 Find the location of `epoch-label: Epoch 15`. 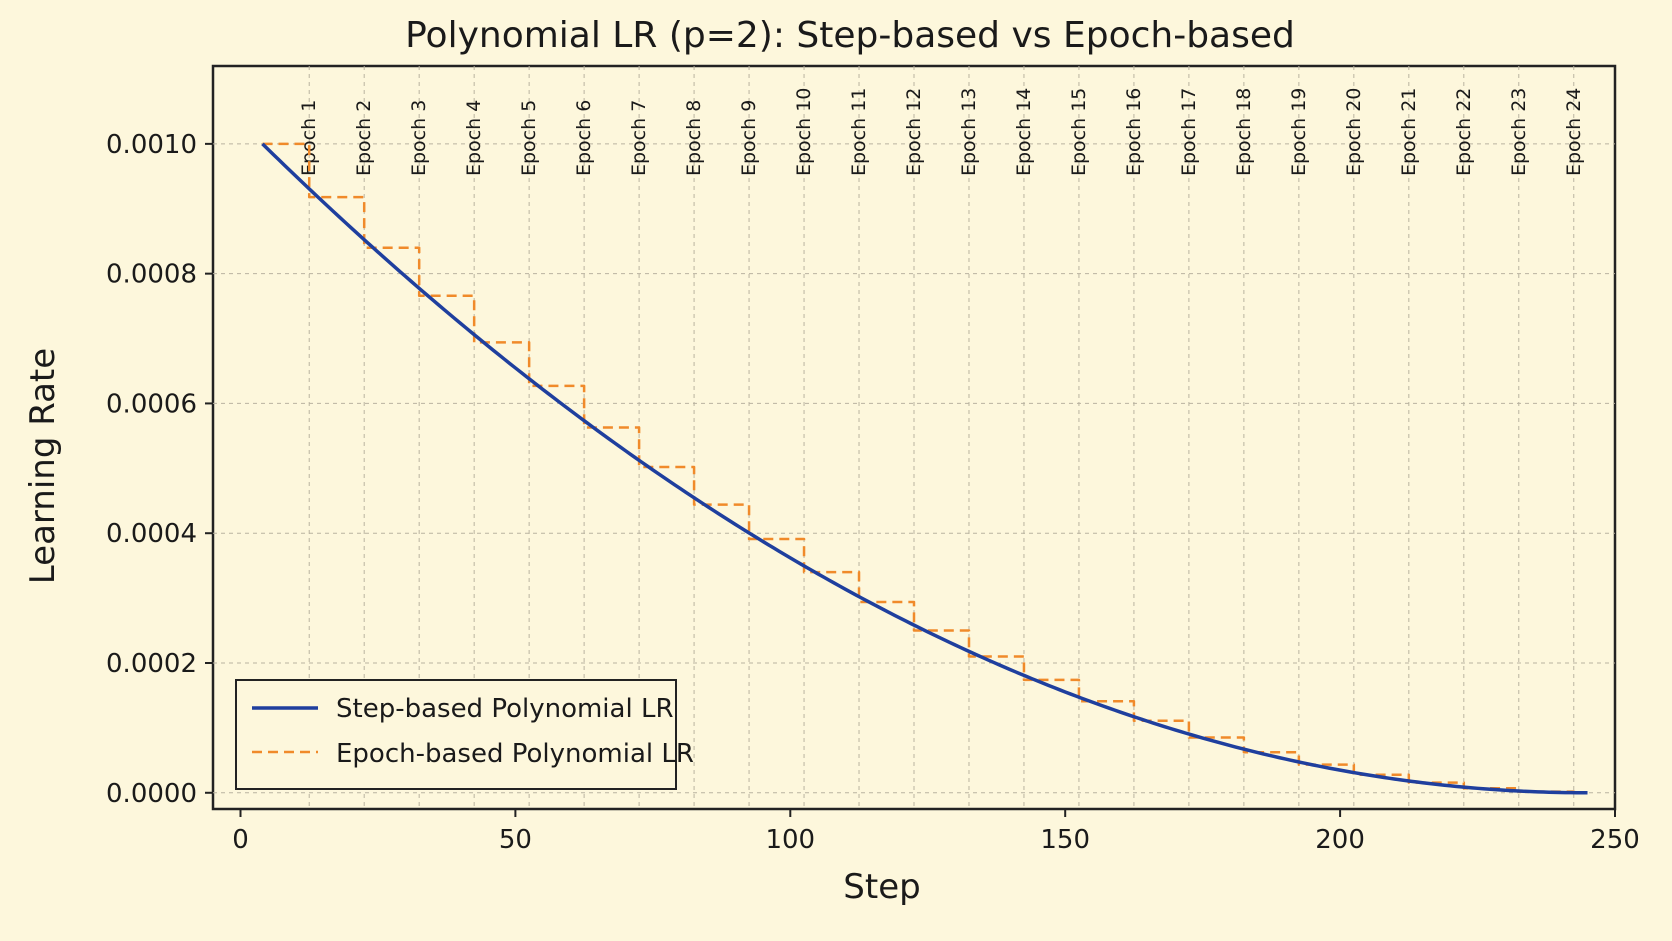

epoch-label: Epoch 15 is located at coordinates (1079, 132).